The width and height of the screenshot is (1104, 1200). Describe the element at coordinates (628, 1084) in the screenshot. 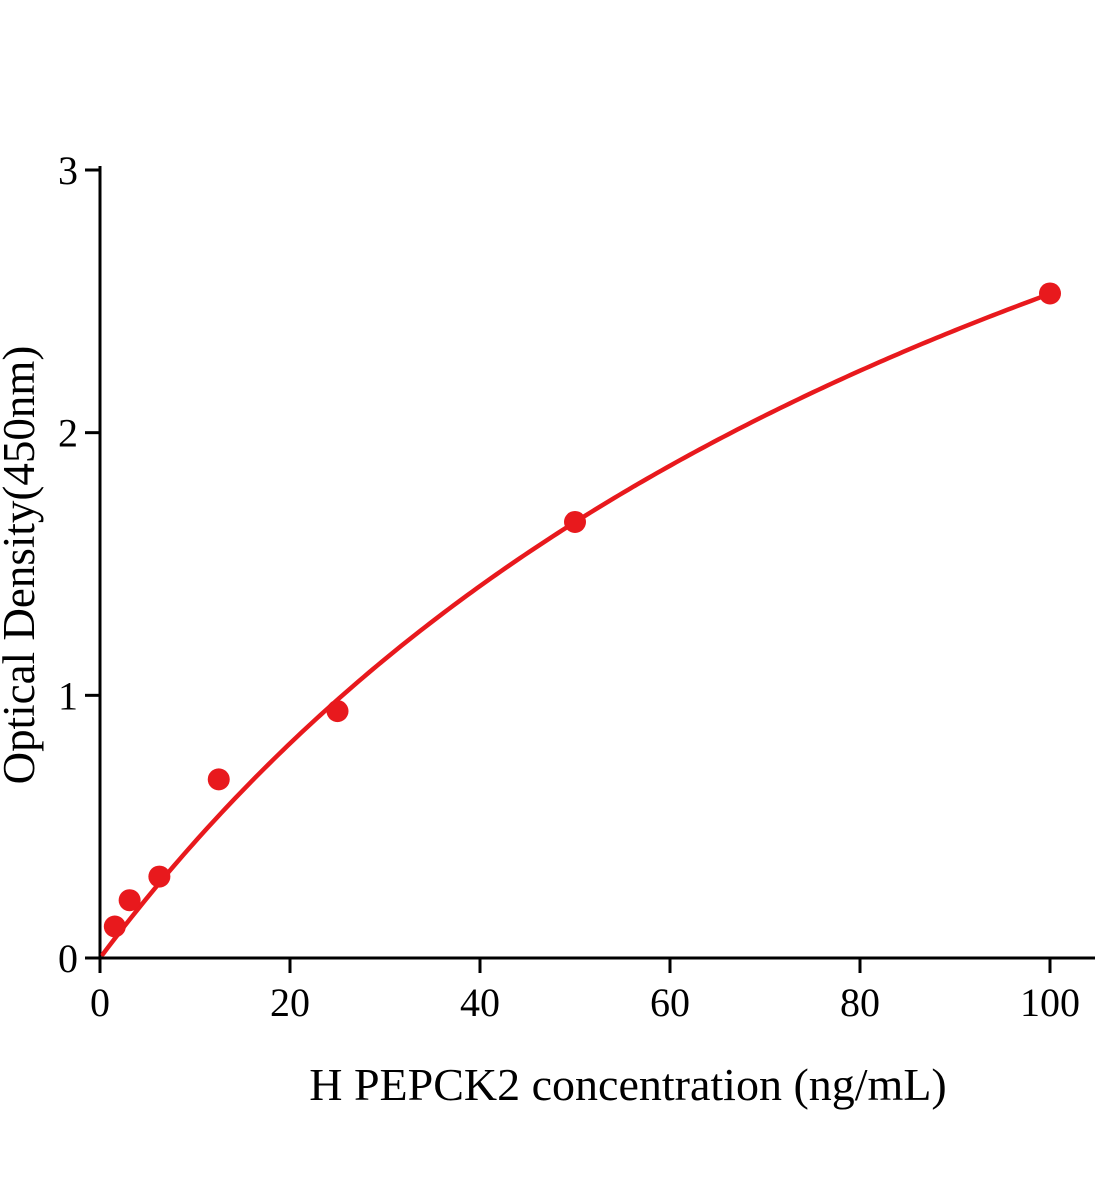

I see `x-axis-title: H PEPCK2 concentration (ng/mL)` at that location.